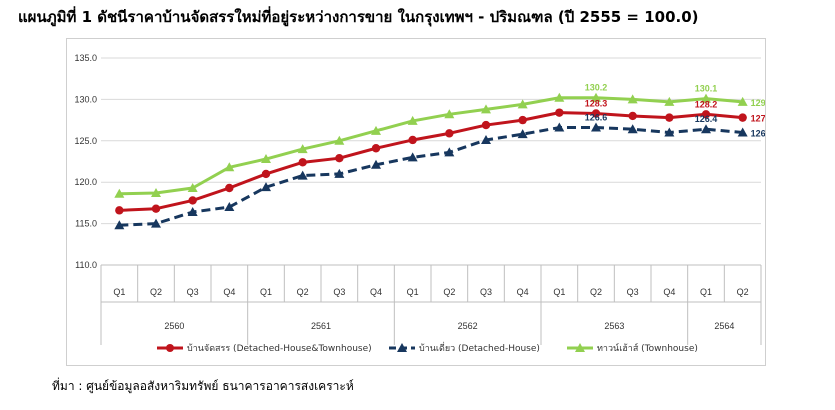 This screenshot has width=835, height=410. What do you see at coordinates (706, 89) in the screenshot?
I see `data-label: 130.1` at bounding box center [706, 89].